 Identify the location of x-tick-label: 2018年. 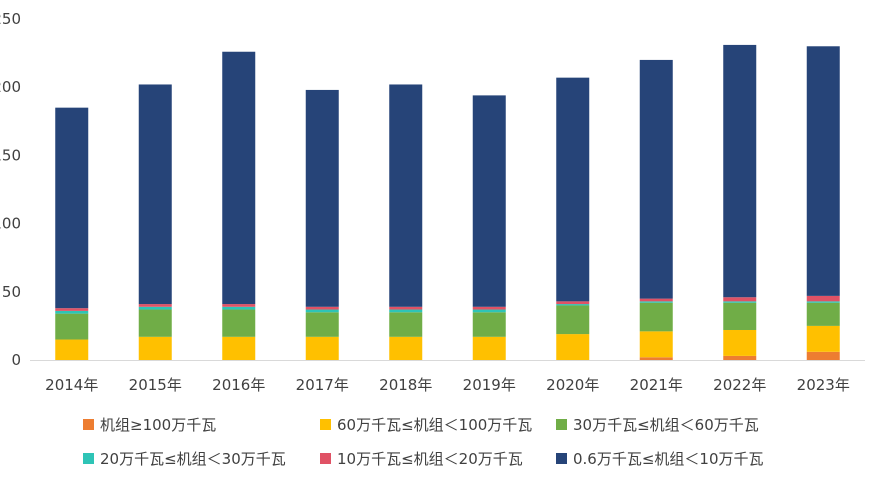
(405, 385).